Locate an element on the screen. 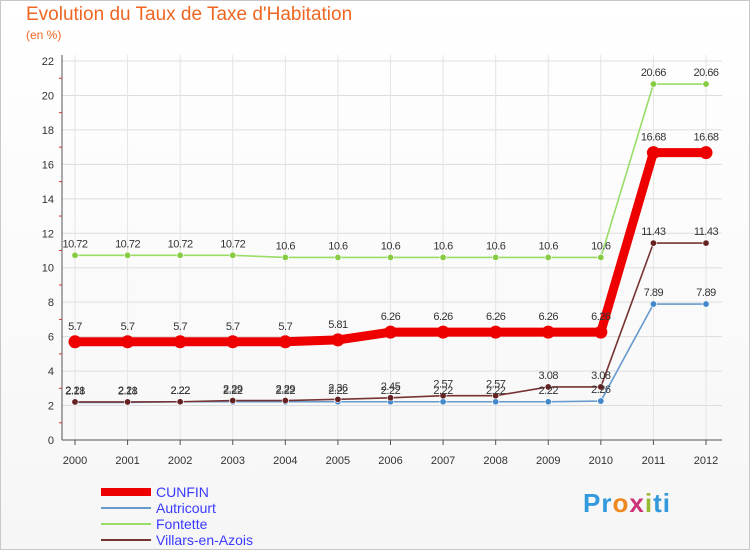 The image size is (750, 550). y-tick-label-2: 2 is located at coordinates (51, 407).